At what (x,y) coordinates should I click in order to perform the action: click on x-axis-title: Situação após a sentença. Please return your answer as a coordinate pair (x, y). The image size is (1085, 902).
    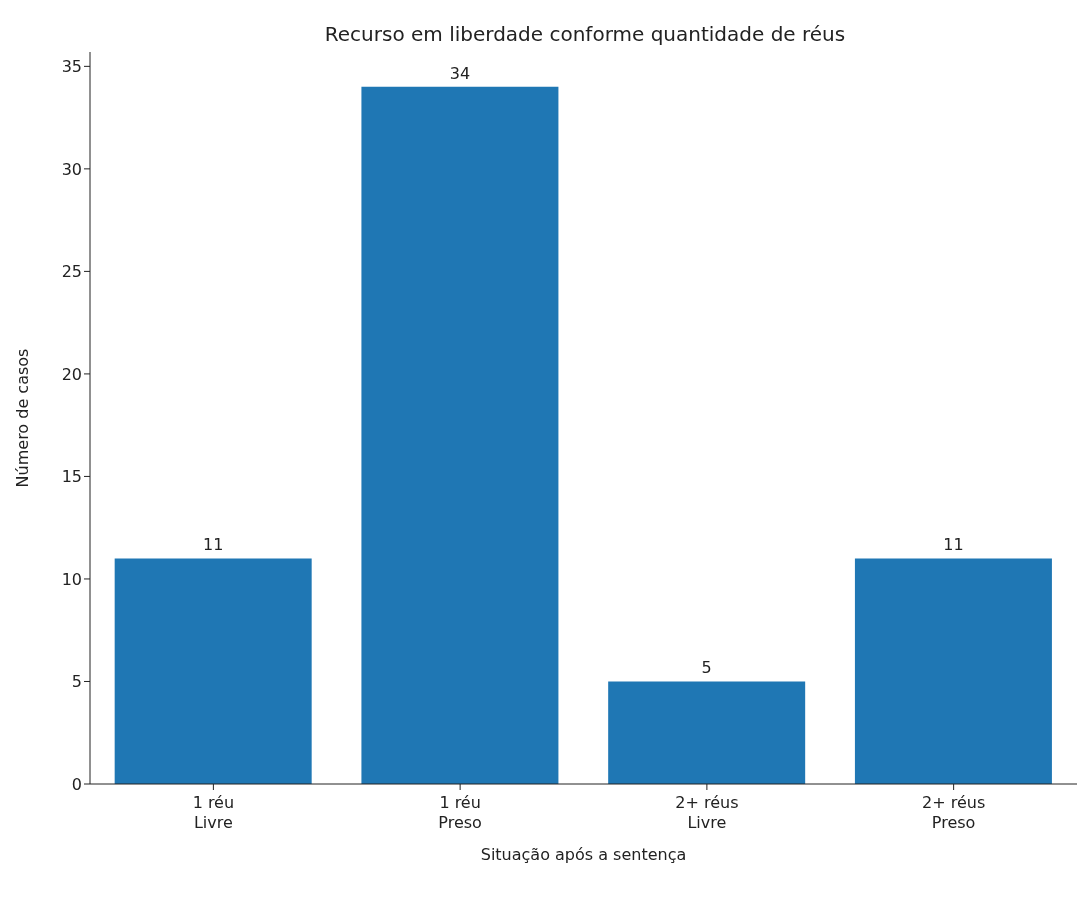
    Looking at the image, I should click on (583, 854).